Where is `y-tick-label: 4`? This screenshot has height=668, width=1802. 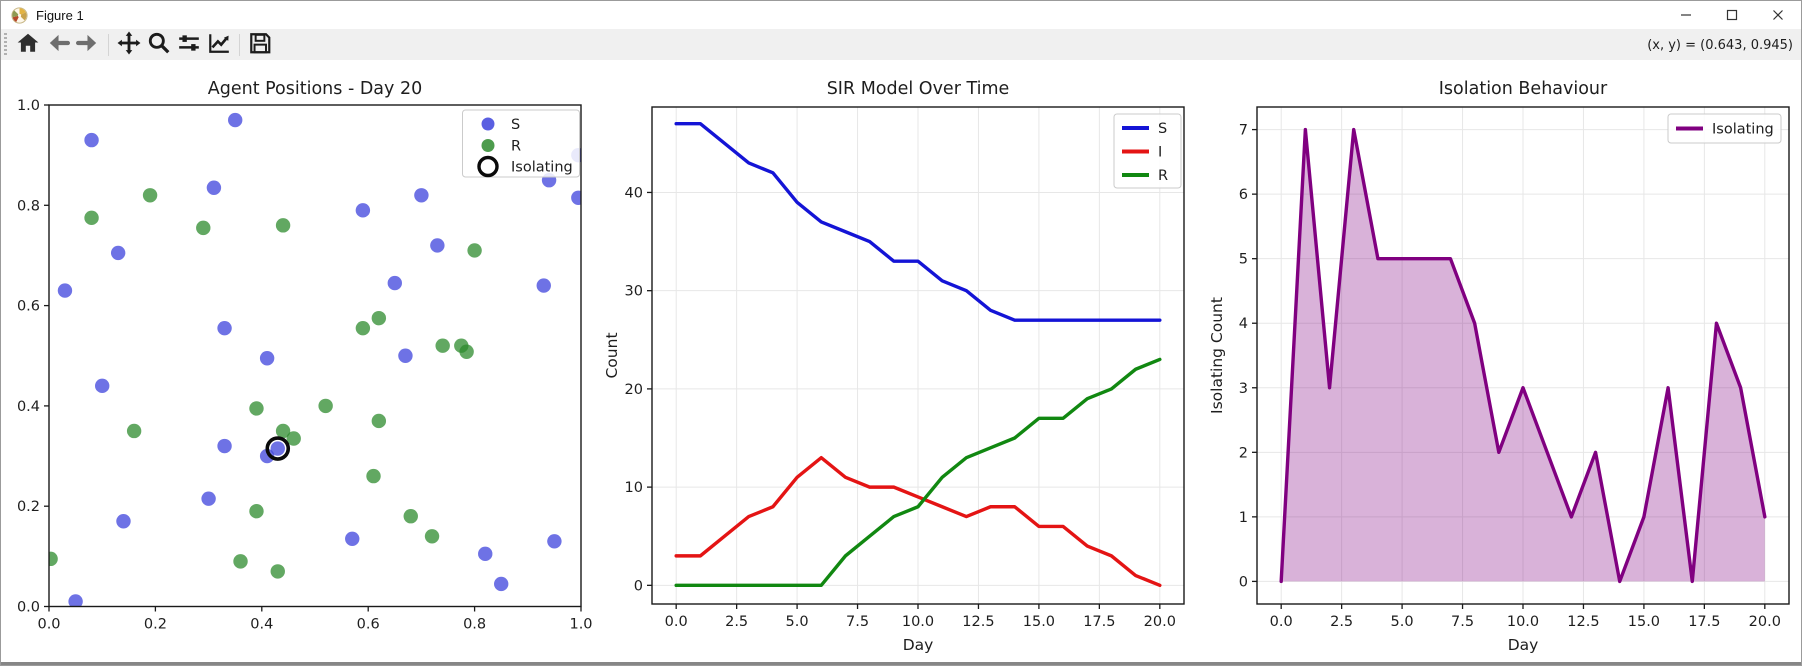 y-tick-label: 4 is located at coordinates (1243, 324).